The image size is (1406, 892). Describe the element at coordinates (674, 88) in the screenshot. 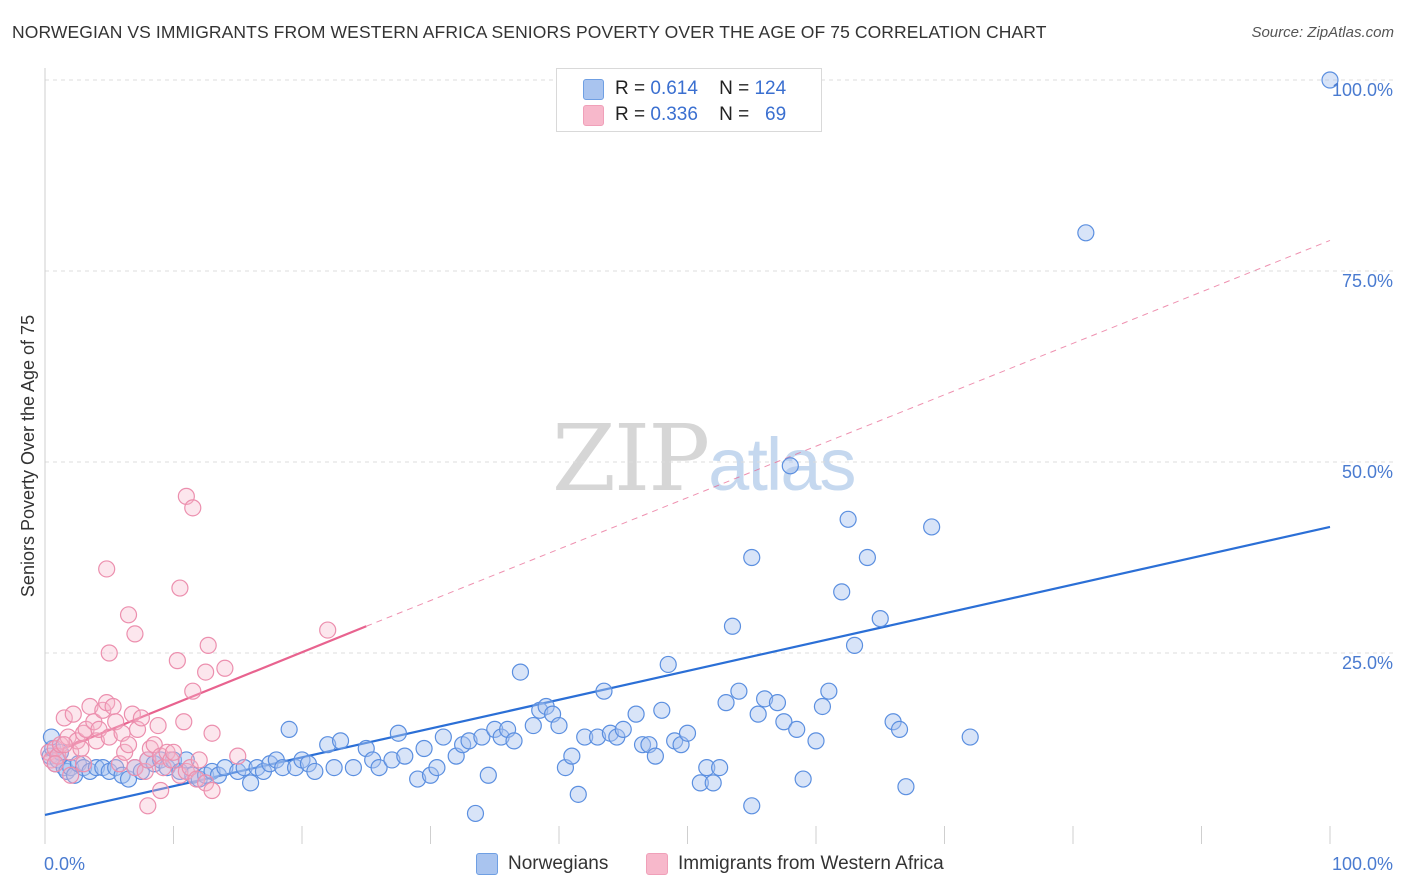

I see `legend-r-value: 0.614` at that location.